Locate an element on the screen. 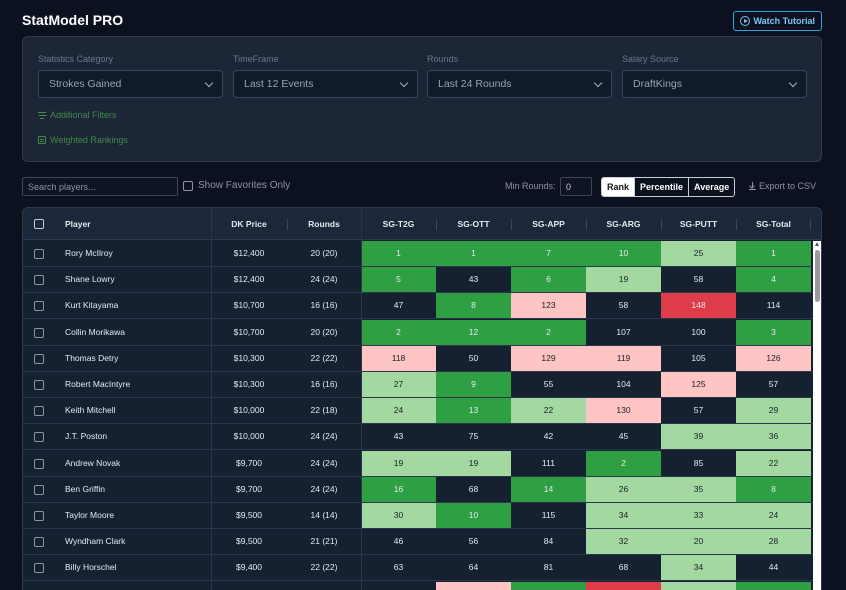  sg-ott-cell: 8 is located at coordinates (473, 306).